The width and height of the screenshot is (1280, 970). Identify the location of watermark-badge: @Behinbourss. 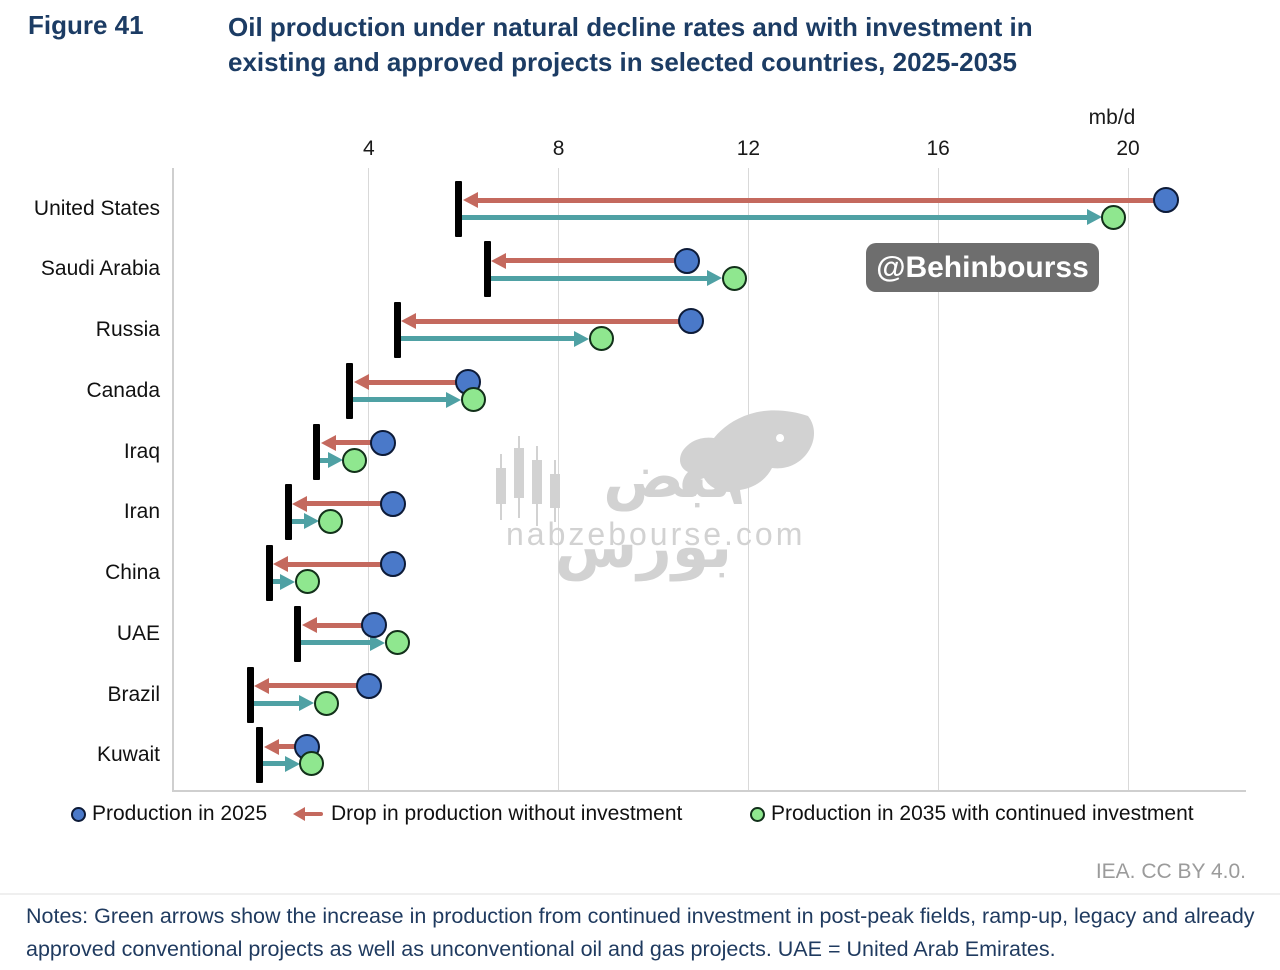
(982, 267).